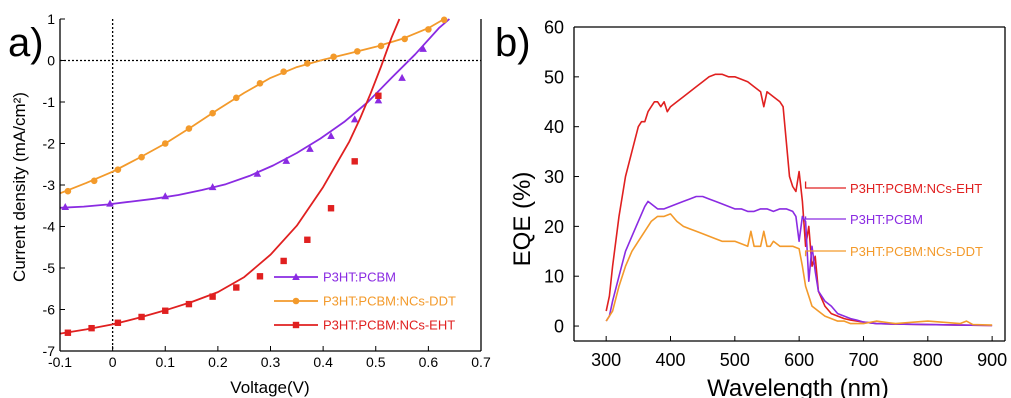  I want to click on y-tick-label: 40, so click(554, 127).